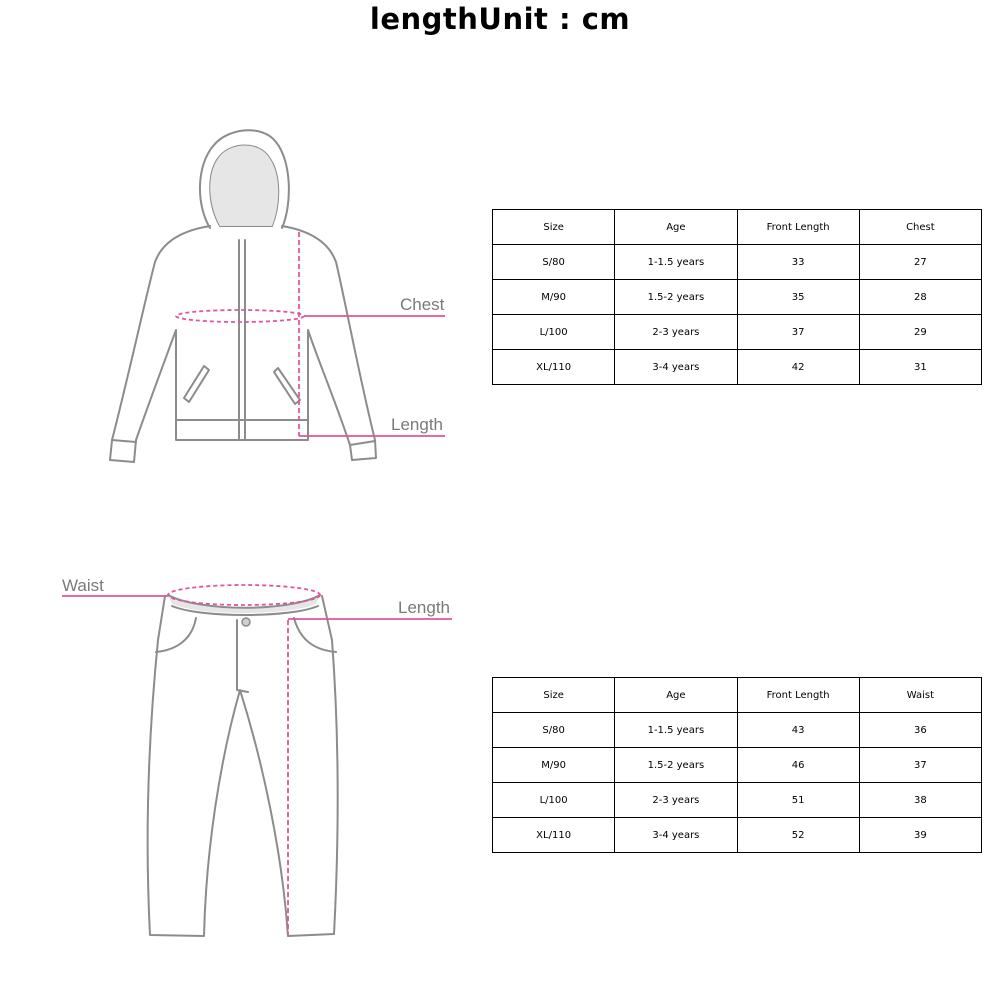  I want to click on table-cell: 43, so click(798, 730).